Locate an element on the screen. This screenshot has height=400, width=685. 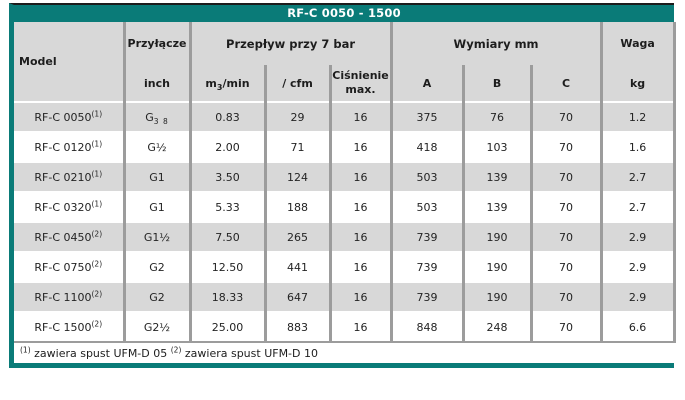
cell-model: RF-C 0050(1) is located at coordinates (69, 116).